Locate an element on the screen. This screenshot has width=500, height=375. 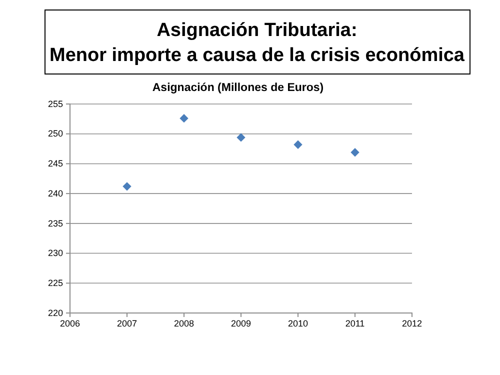
y-tick-label: 245 is located at coordinates (55, 163).